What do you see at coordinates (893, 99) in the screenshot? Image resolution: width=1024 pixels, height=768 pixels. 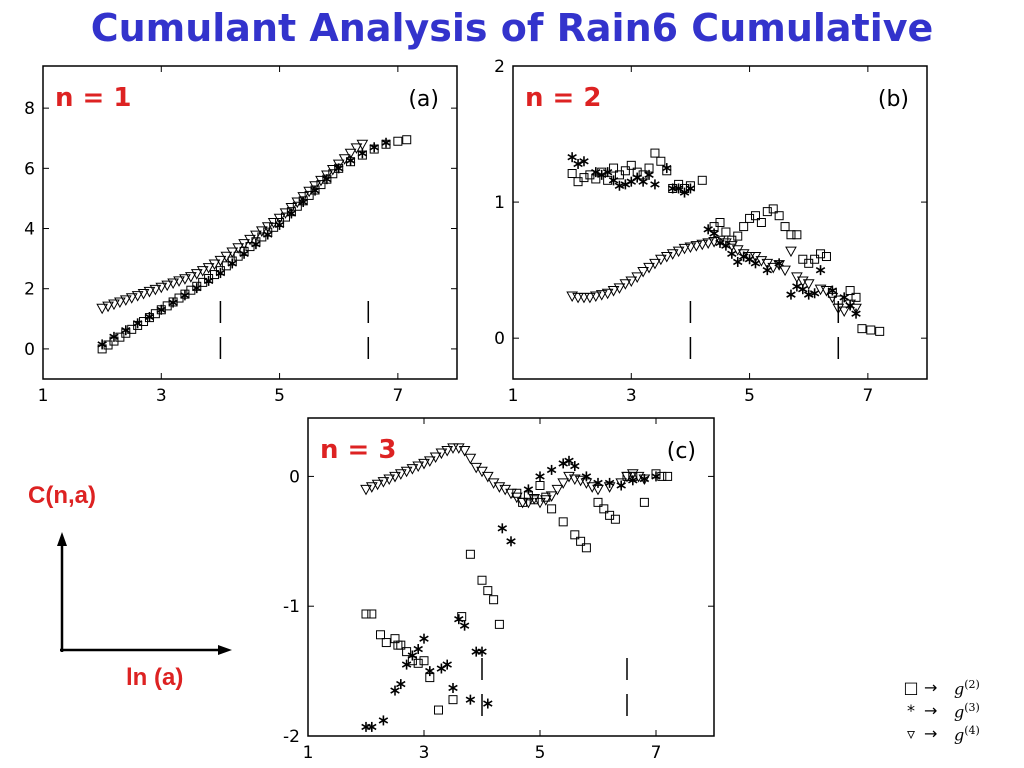 I see `panel-letter-label: (b)` at bounding box center [893, 99].